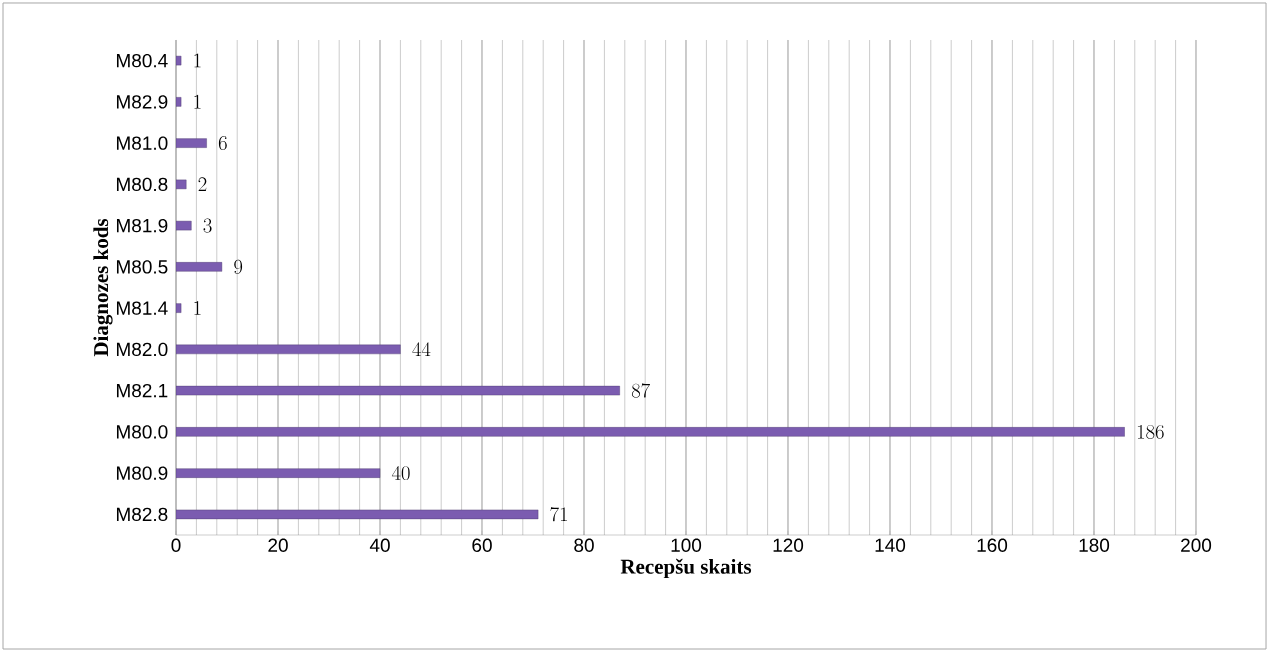 The image size is (1269, 652). I want to click on x-axis-title: Recepšu skaits, so click(686, 568).